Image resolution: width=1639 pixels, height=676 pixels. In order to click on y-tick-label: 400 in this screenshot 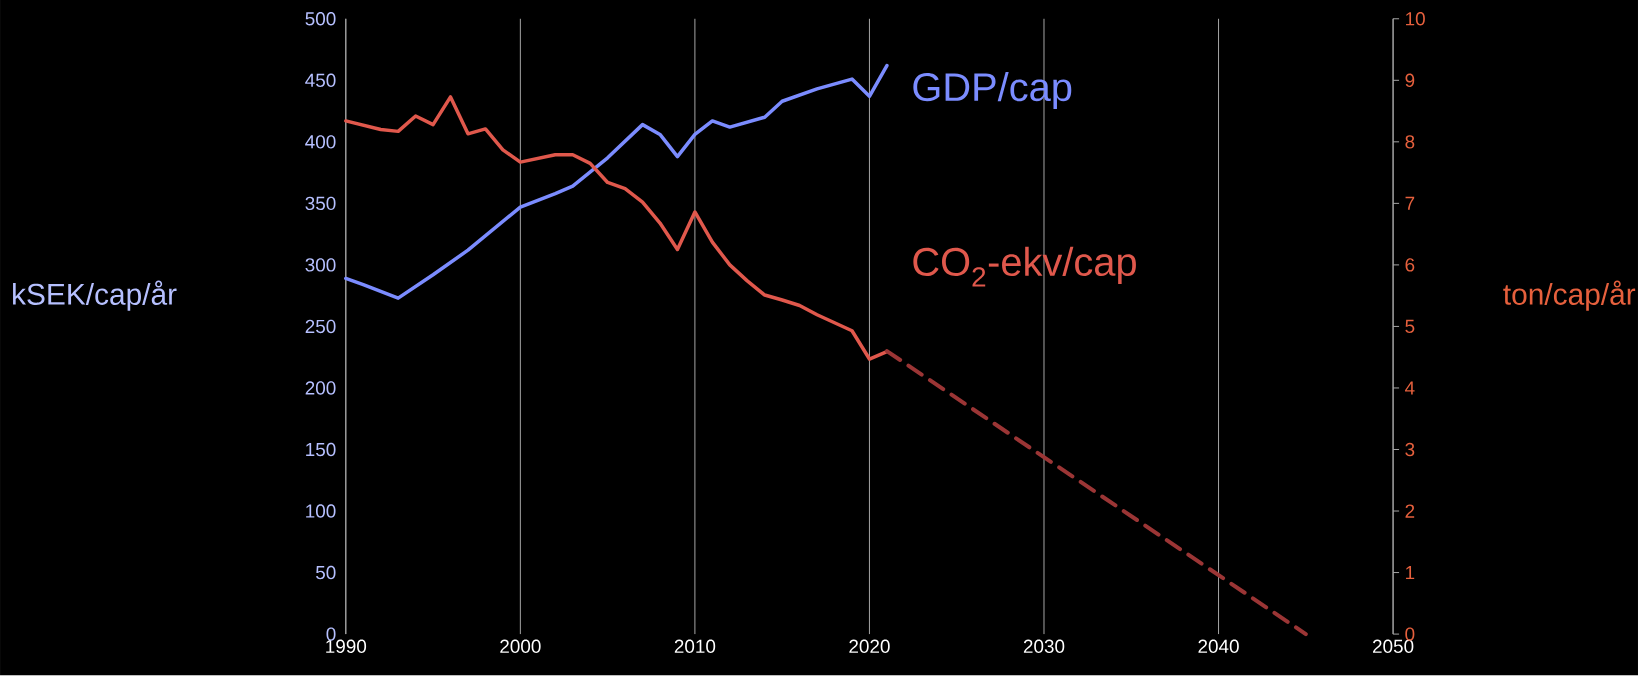, I will do `click(320, 142)`.